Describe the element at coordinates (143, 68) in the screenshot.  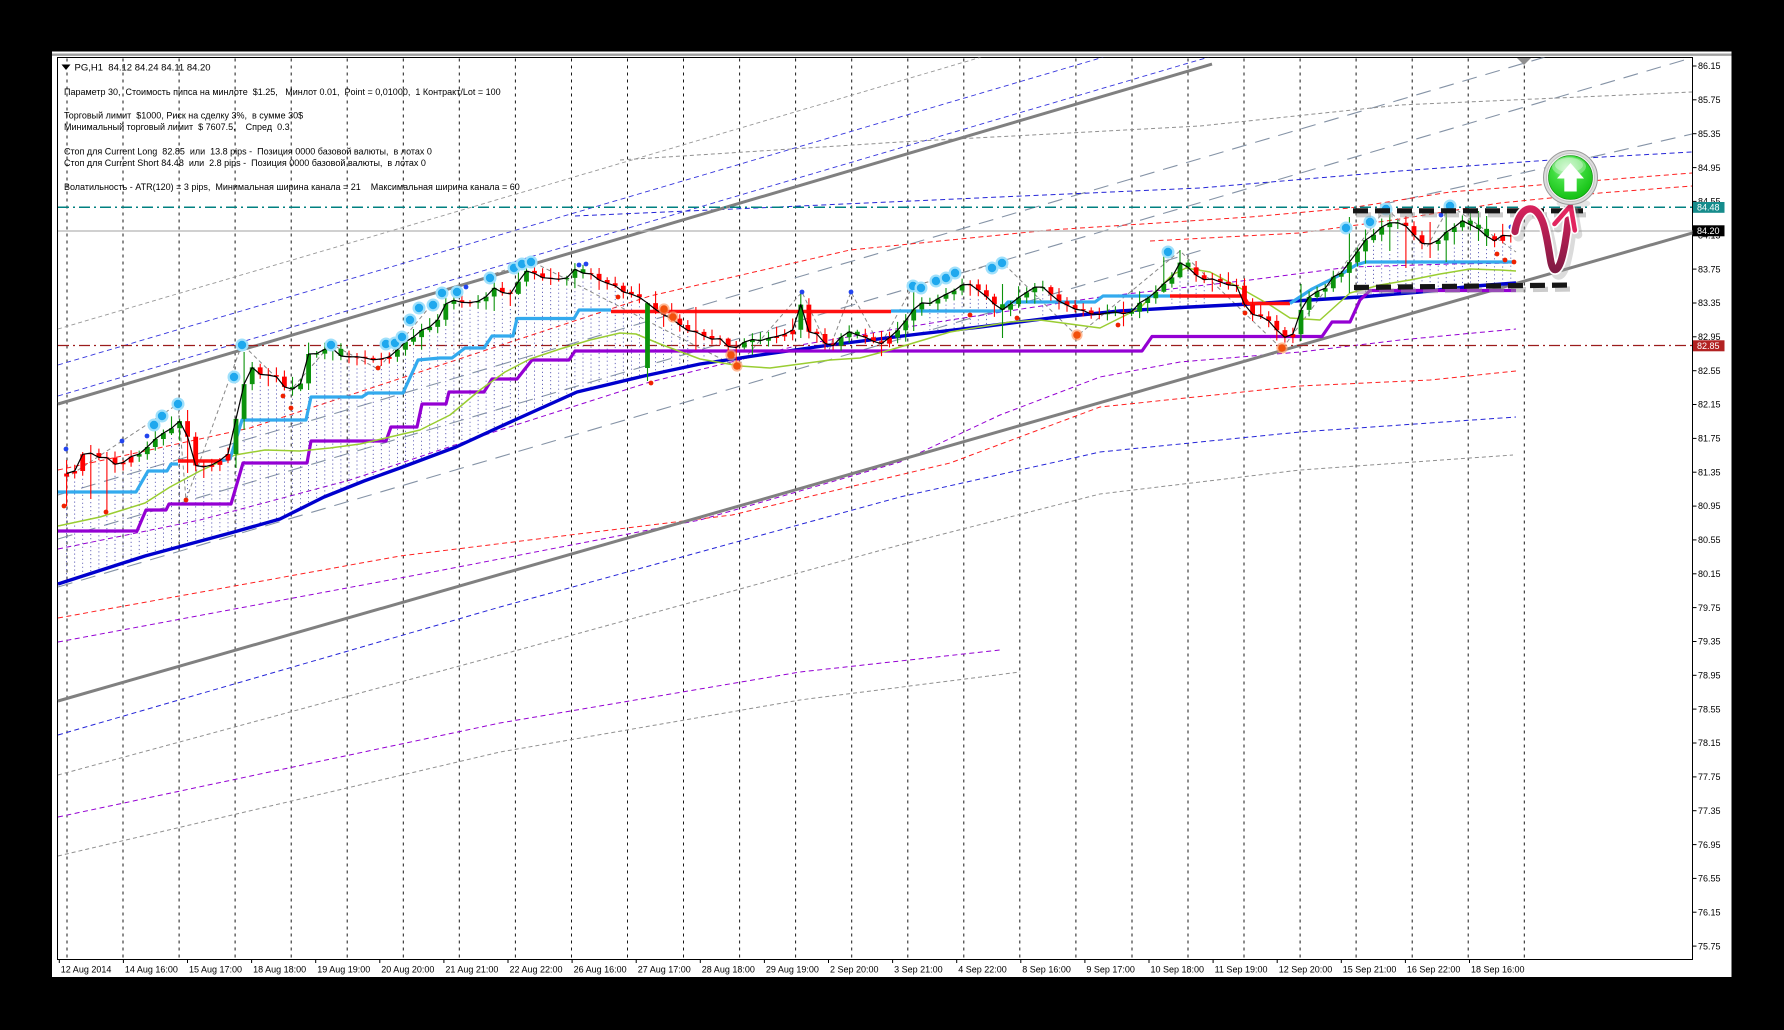
I see `svg-text: PG,H1 84.12 84.24 84.11 84.20` at that location.